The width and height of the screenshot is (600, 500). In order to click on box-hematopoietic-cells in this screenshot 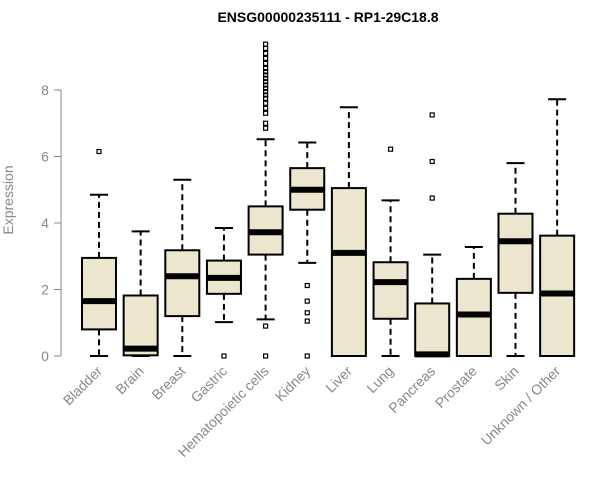, I will do `click(265, 200)`.